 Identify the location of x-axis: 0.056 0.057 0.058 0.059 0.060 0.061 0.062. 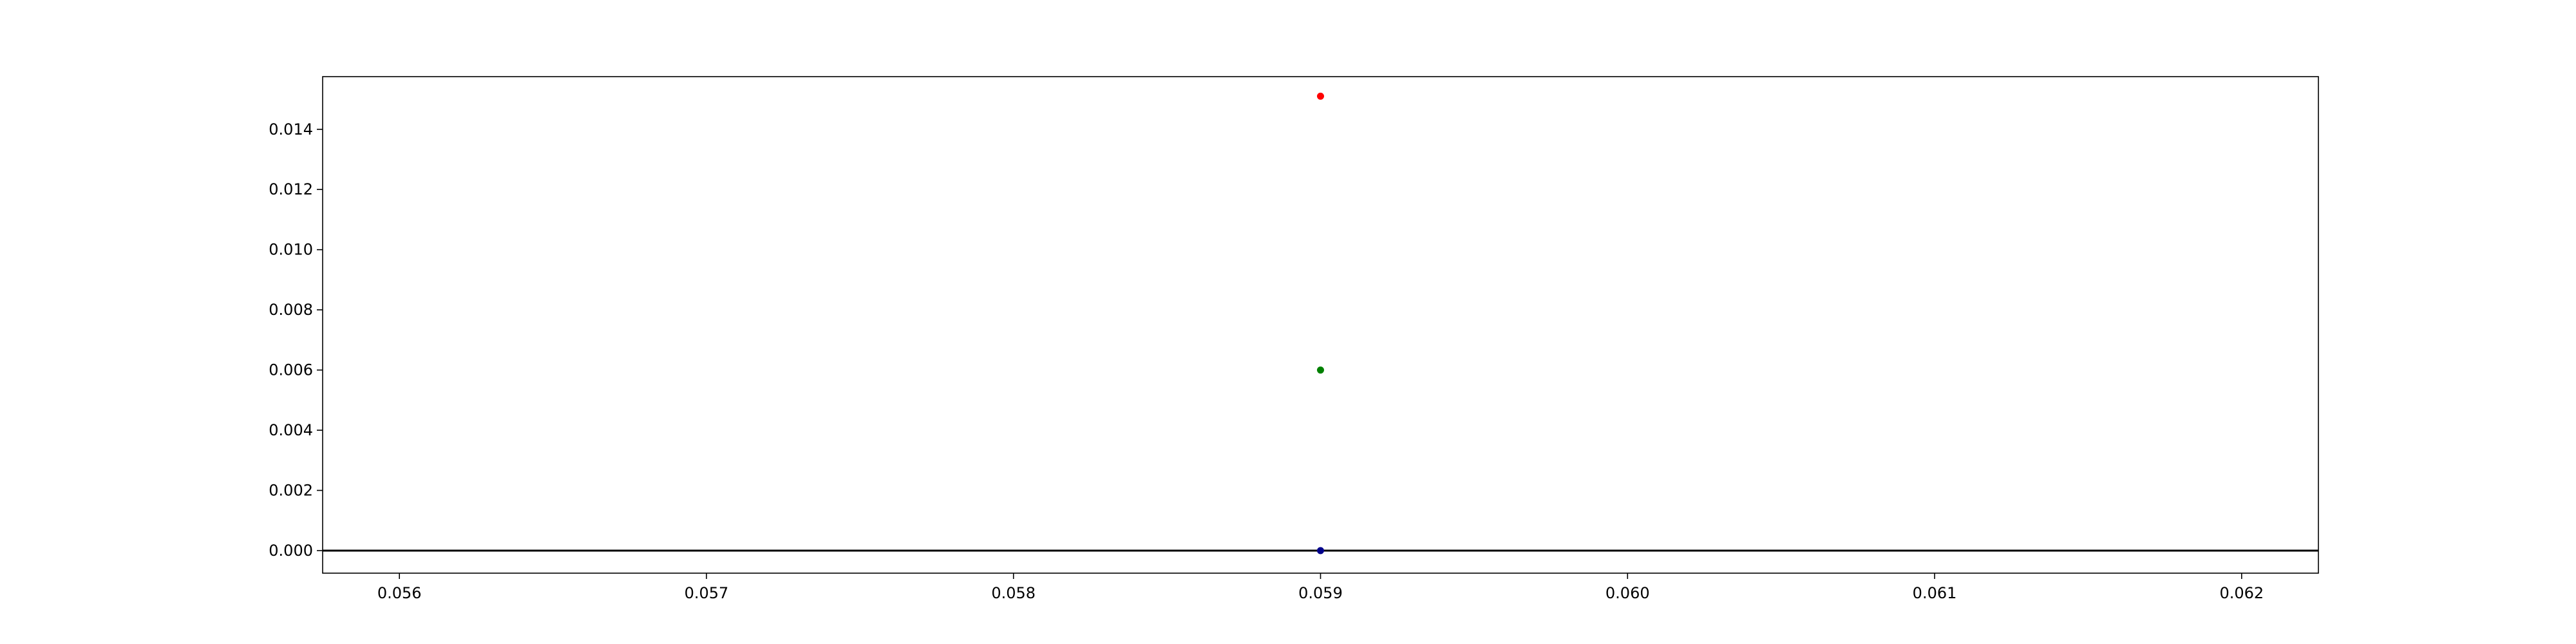
(1320, 587).